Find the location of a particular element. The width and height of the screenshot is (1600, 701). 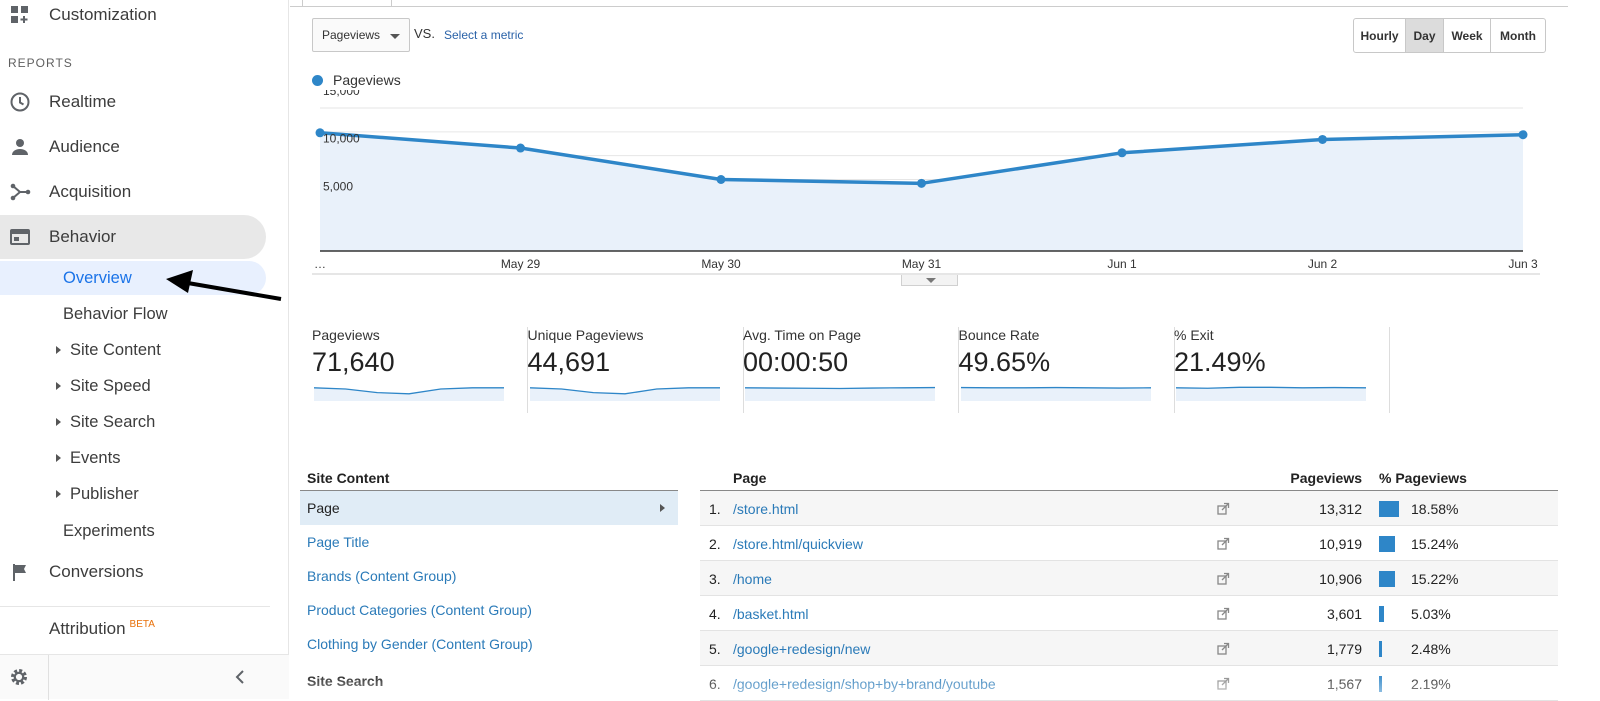

page-link: /home is located at coordinates (752, 579).